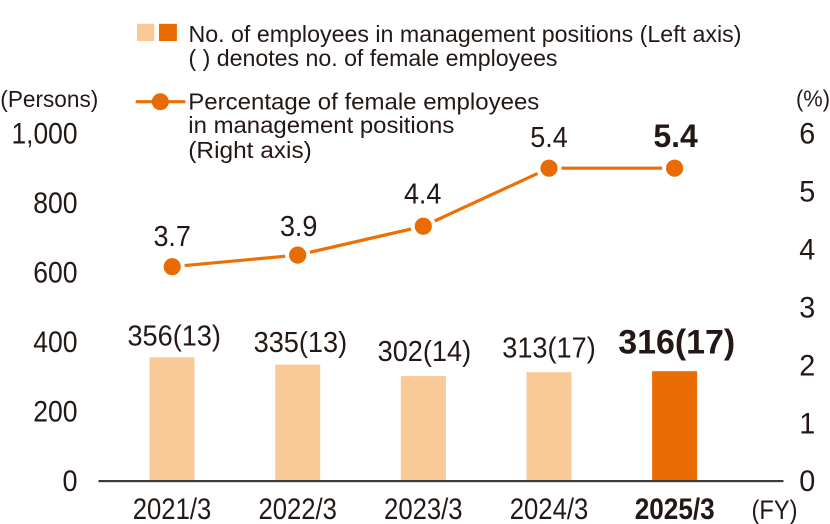 The width and height of the screenshot is (830, 524). I want to click on svg-text: 2024/3, so click(549, 508).